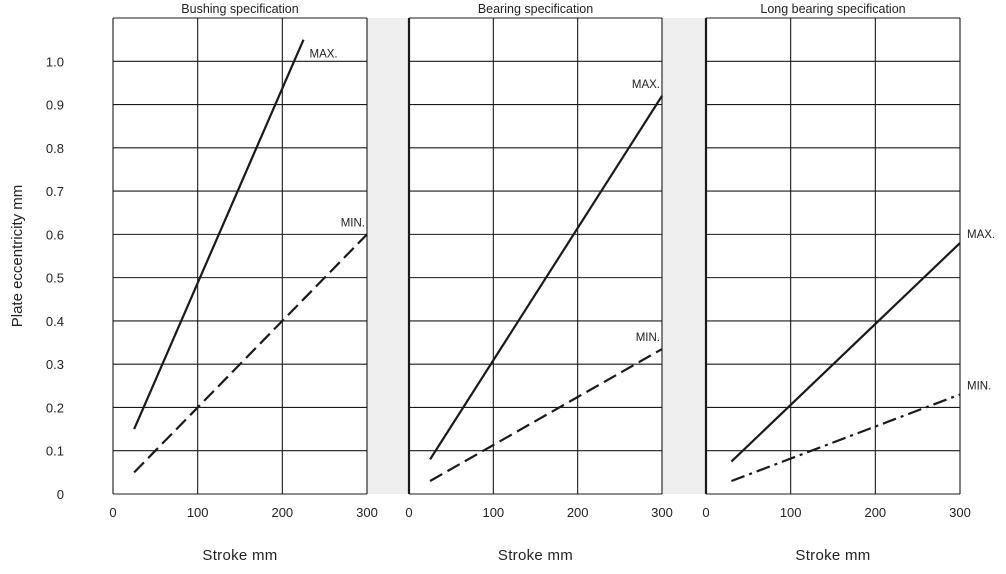  What do you see at coordinates (55, 451) in the screenshot?
I see `y-tick-label: 0.1` at bounding box center [55, 451].